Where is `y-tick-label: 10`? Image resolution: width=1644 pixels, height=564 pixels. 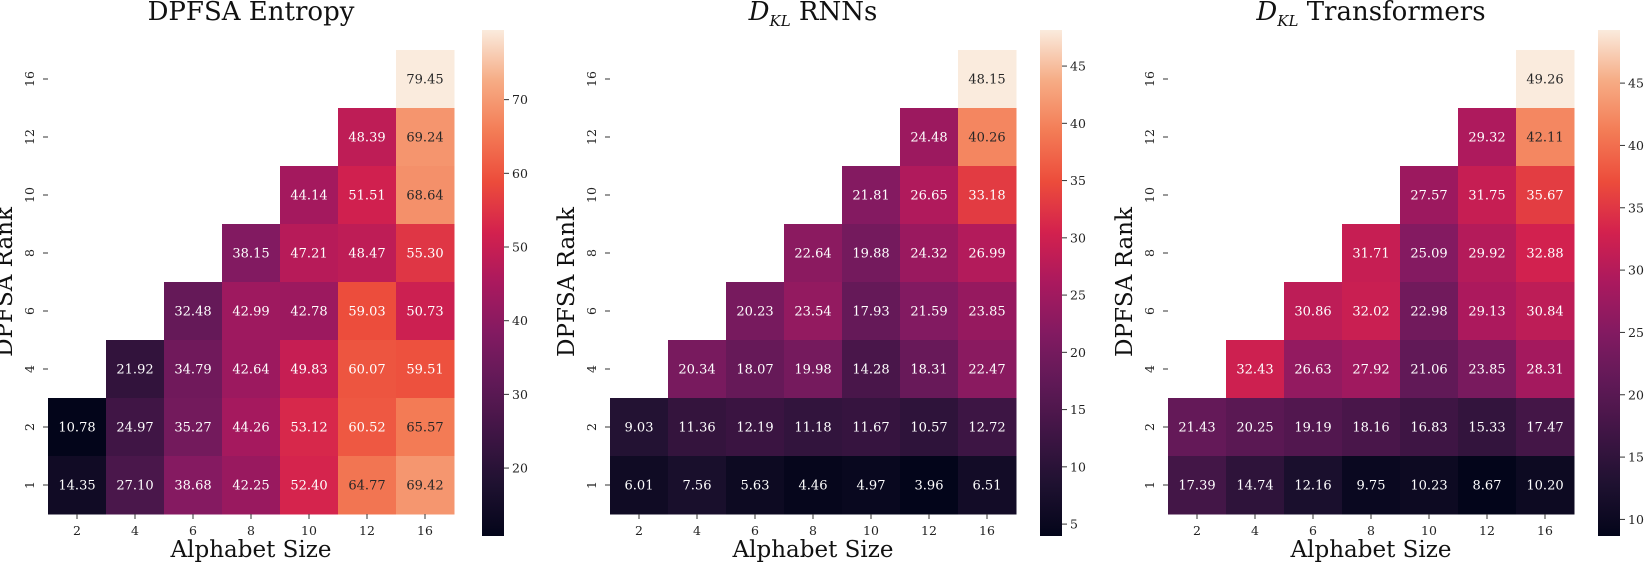
y-tick-label: 10 is located at coordinates (591, 195).